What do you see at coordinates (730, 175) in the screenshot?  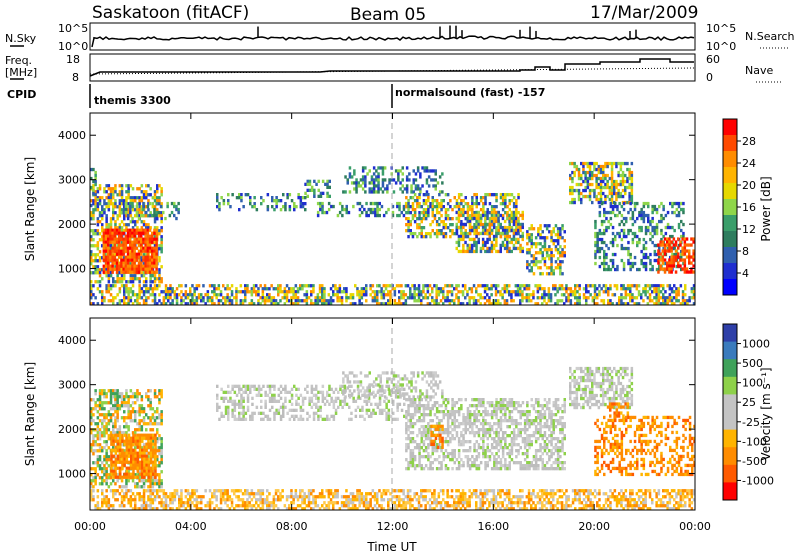 I see `colorbar-segment` at bounding box center [730, 175].